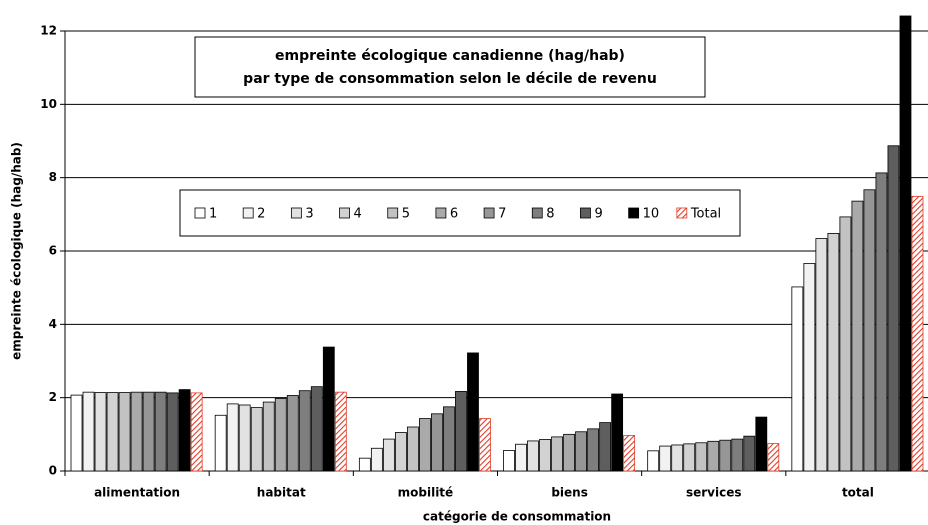  I want to click on x-tick-label: biens, so click(569, 493).